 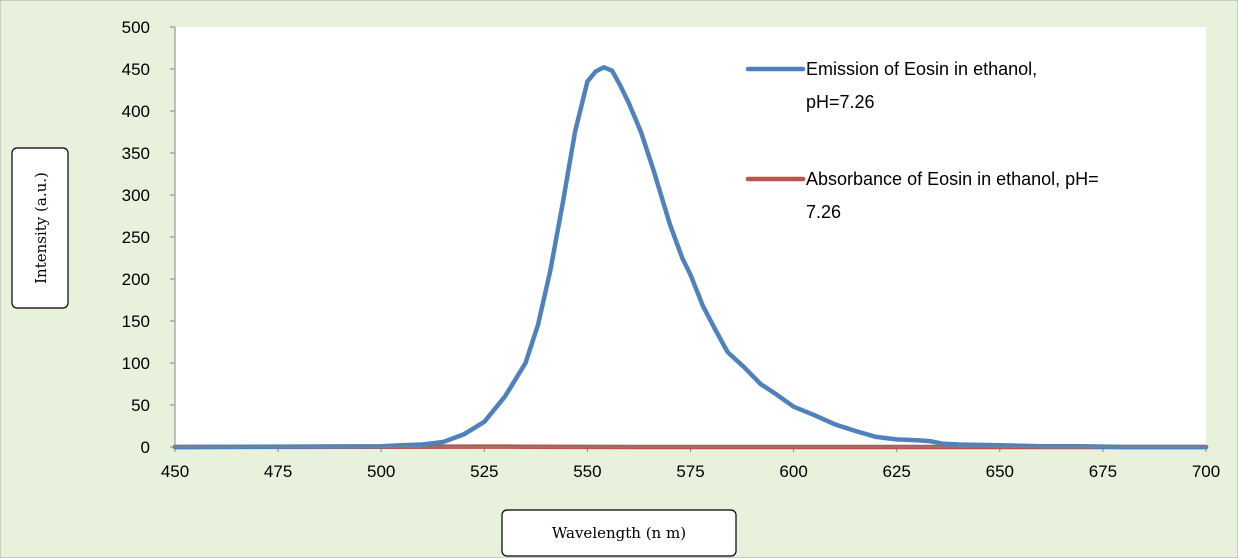 What do you see at coordinates (840, 102) in the screenshot?
I see `legend-label-0: pH=7.26` at bounding box center [840, 102].